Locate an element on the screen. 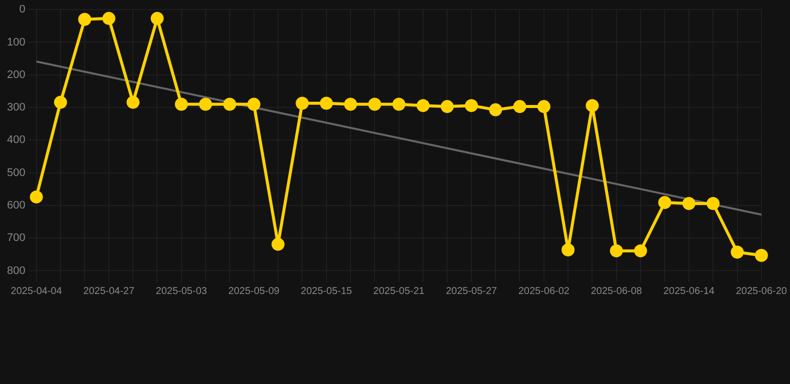 This screenshot has height=384, width=790. x-tick-label: 2025-05-03 is located at coordinates (182, 291).